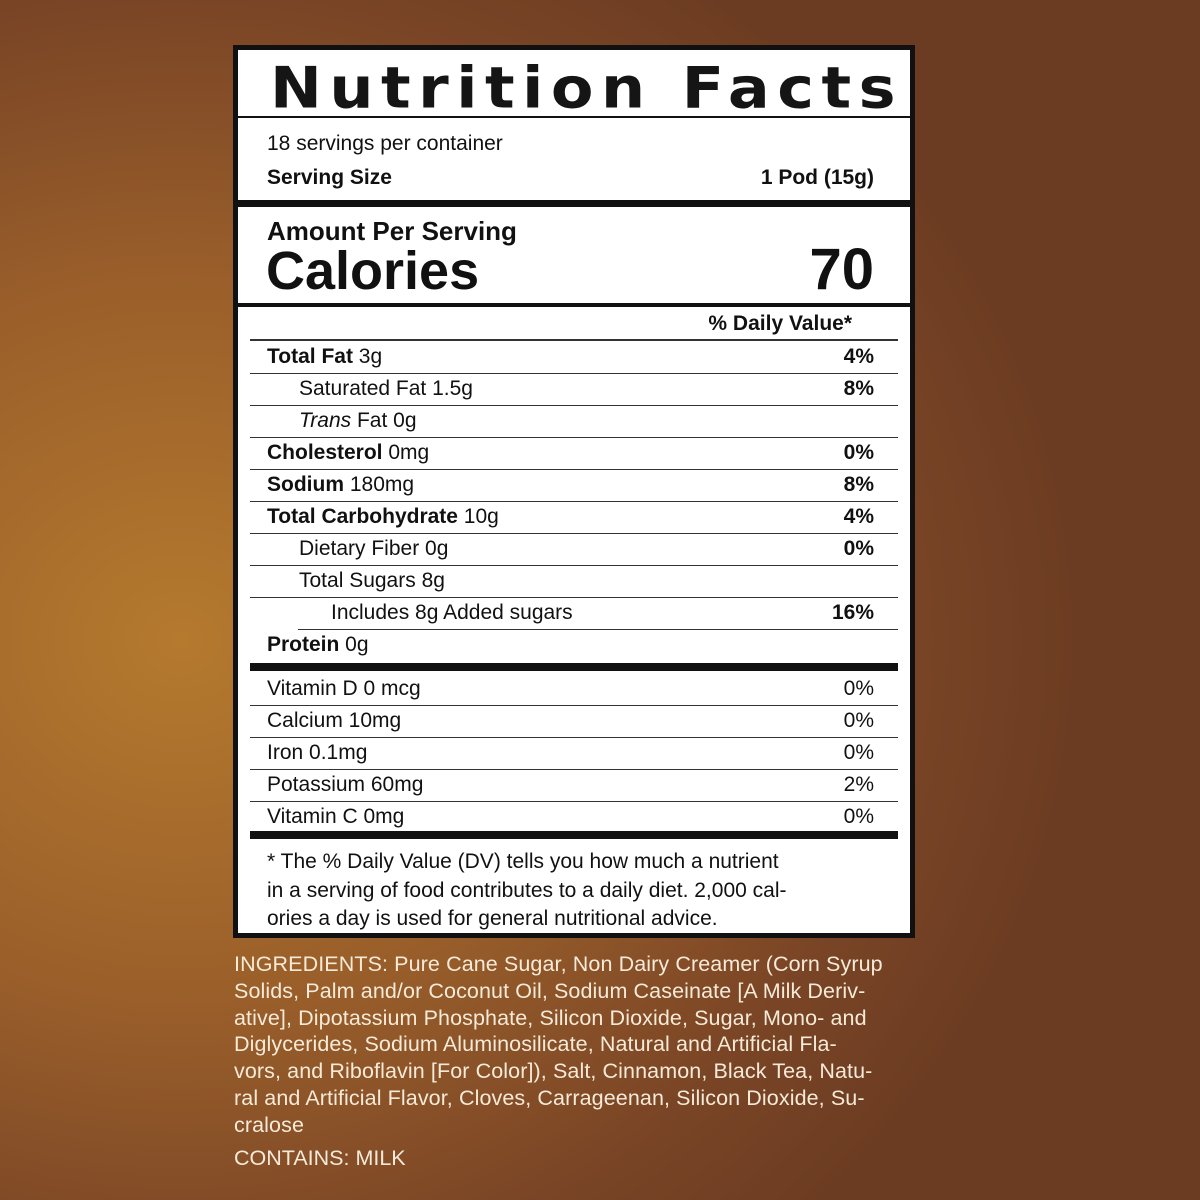 Image resolution: width=1200 pixels, height=1200 pixels. I want to click on nutrient-amount: 3g, so click(367, 356).